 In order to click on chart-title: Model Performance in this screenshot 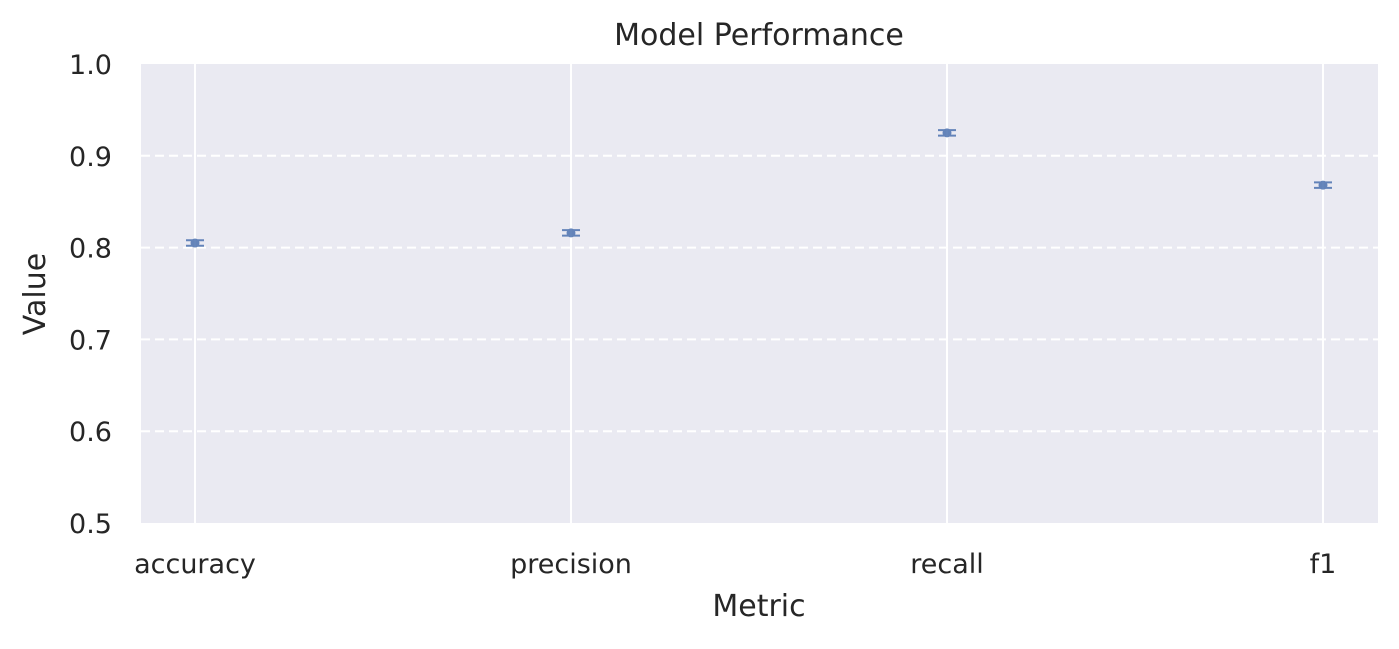, I will do `click(759, 35)`.